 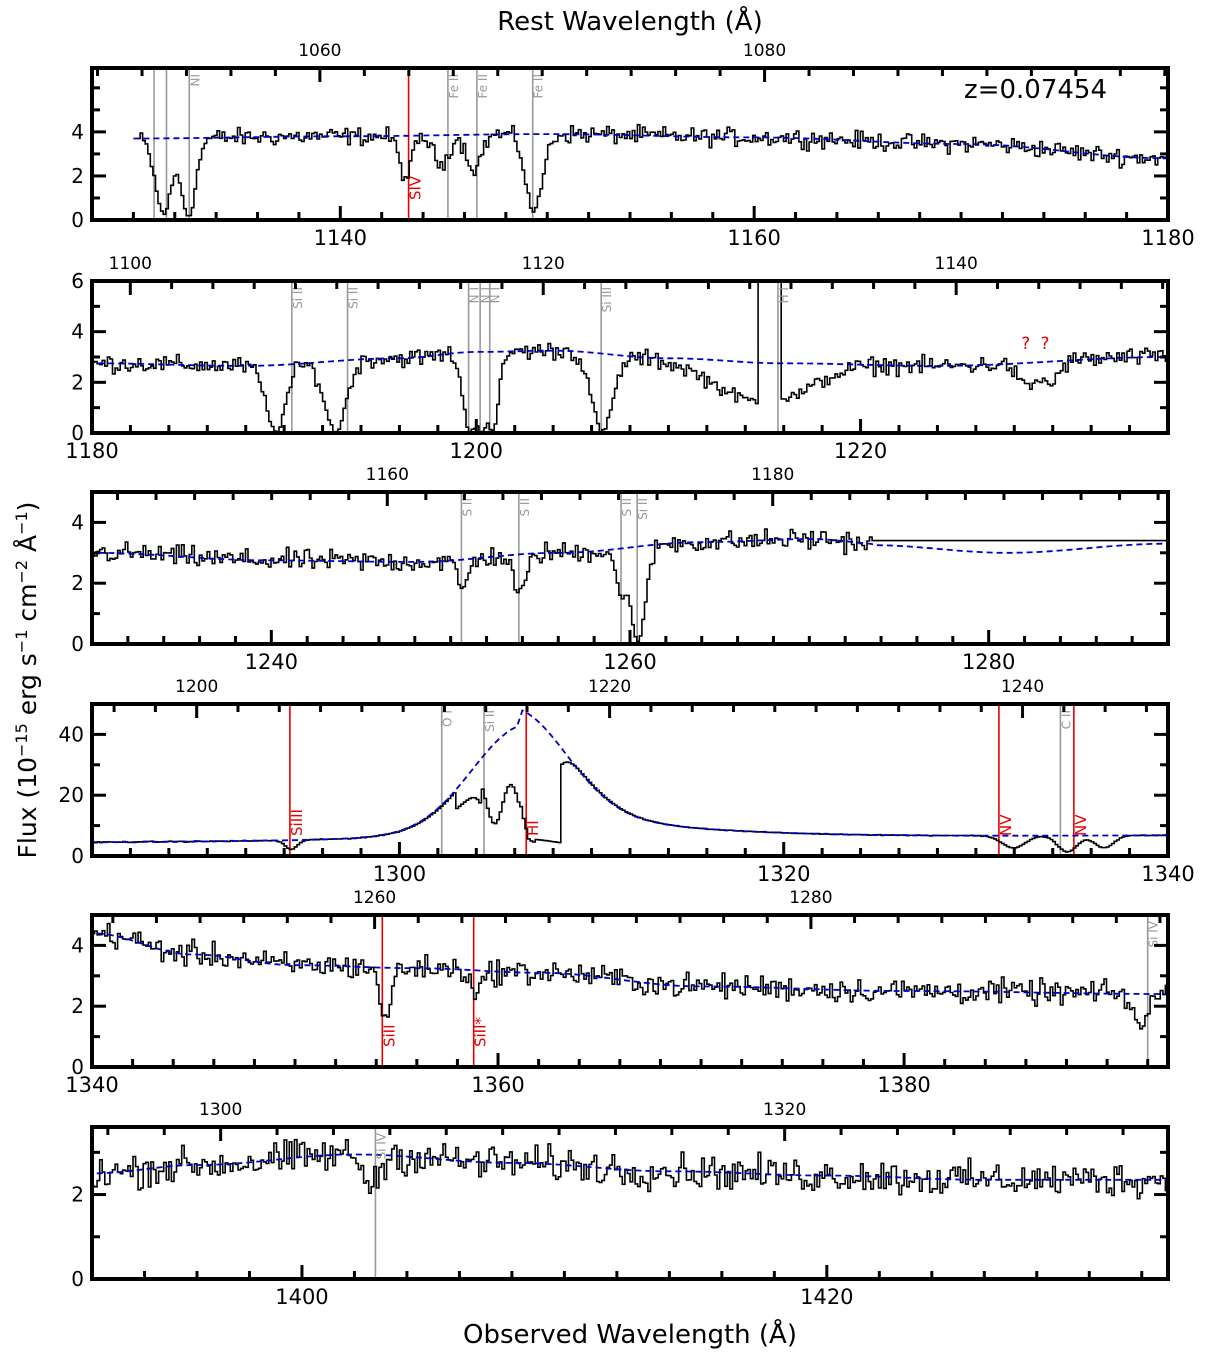 What do you see at coordinates (629, 21) in the screenshot?
I see `top-axis-title: Rest Wavelength (Å)` at bounding box center [629, 21].